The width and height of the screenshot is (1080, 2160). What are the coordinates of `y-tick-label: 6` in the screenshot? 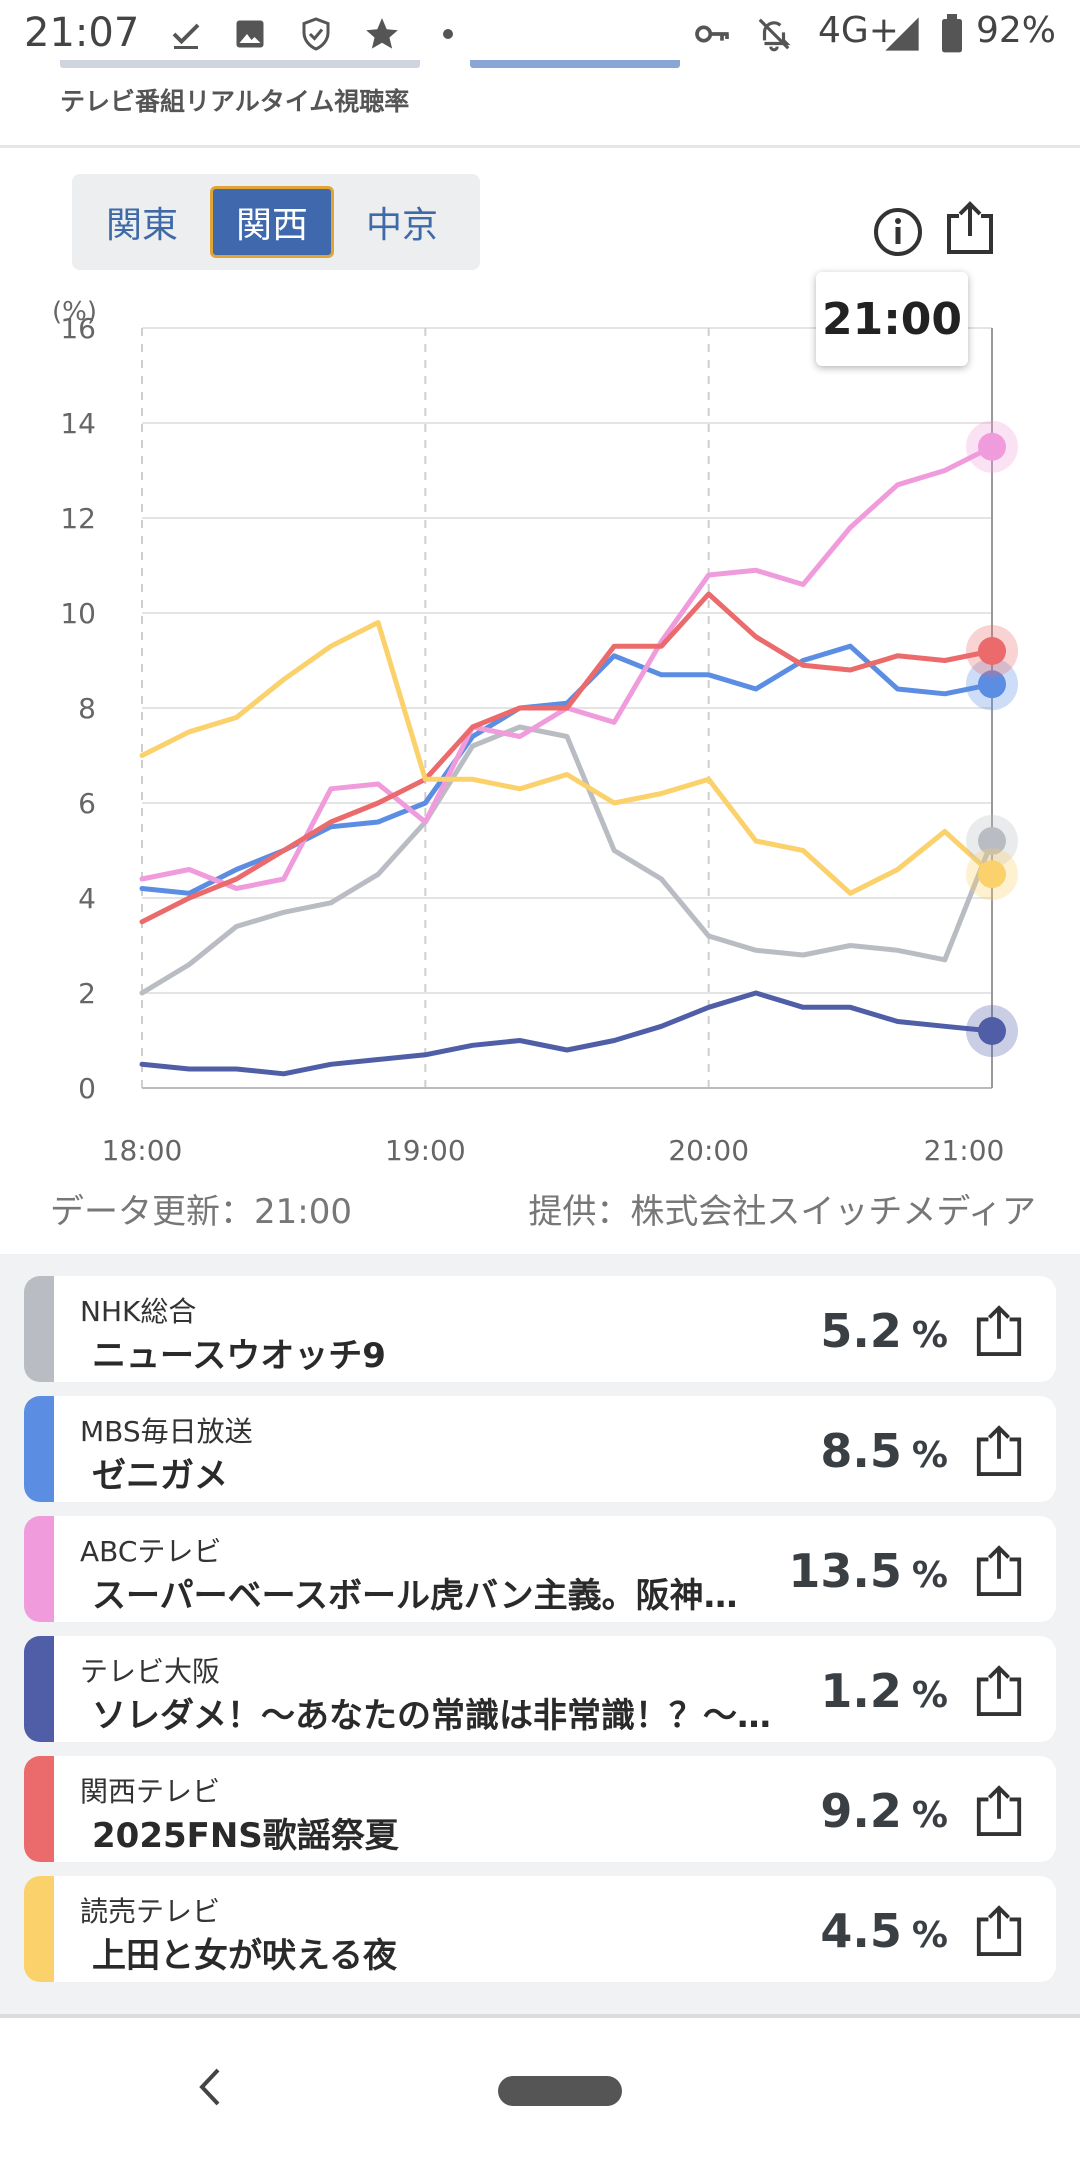 It's located at (87, 803).